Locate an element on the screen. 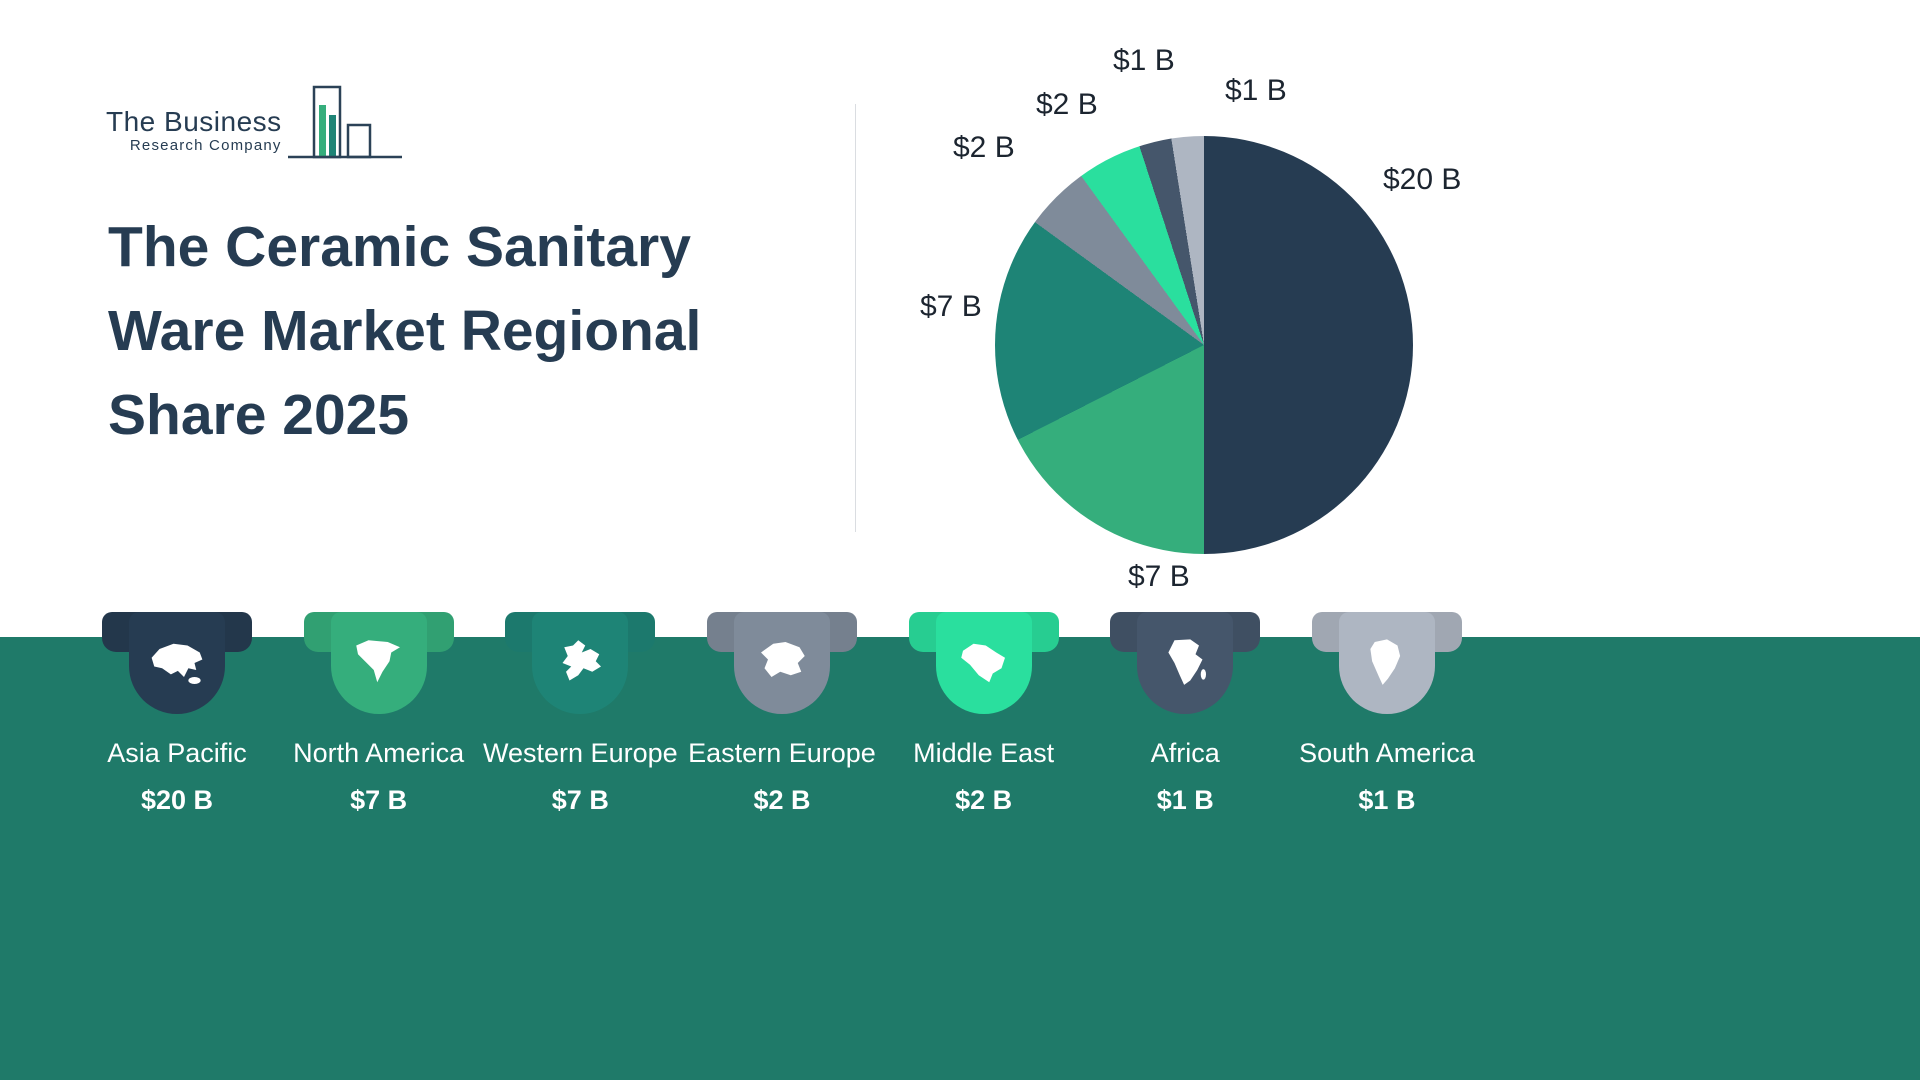 The image size is (1920, 1080). map-south-america-icon is located at coordinates (1385, 662).